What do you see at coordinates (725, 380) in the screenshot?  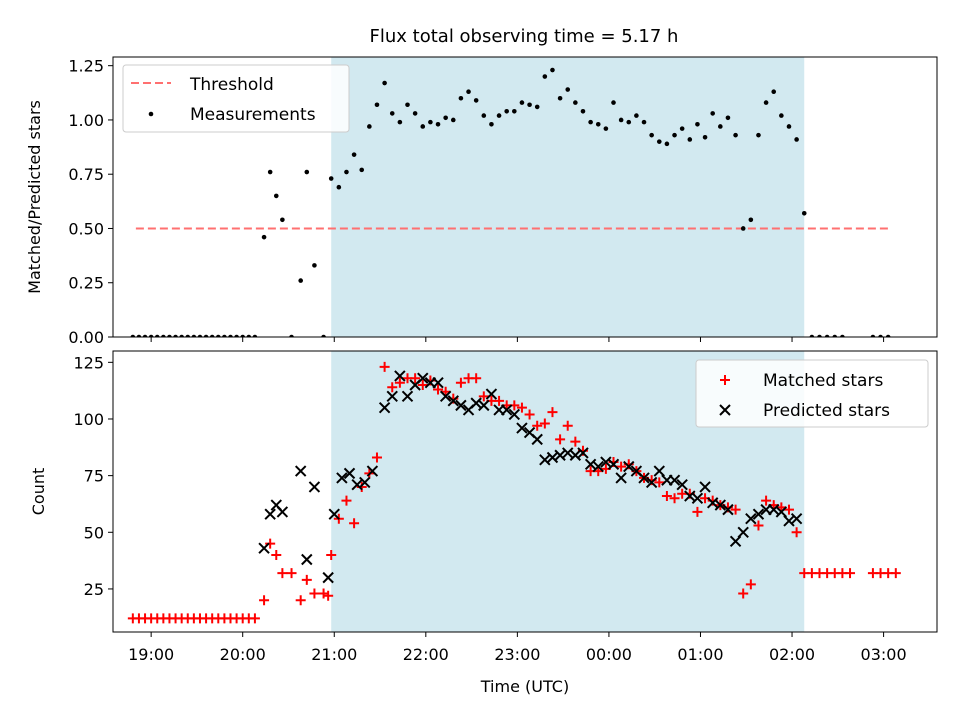 I see `legend-matched-swatch` at bounding box center [725, 380].